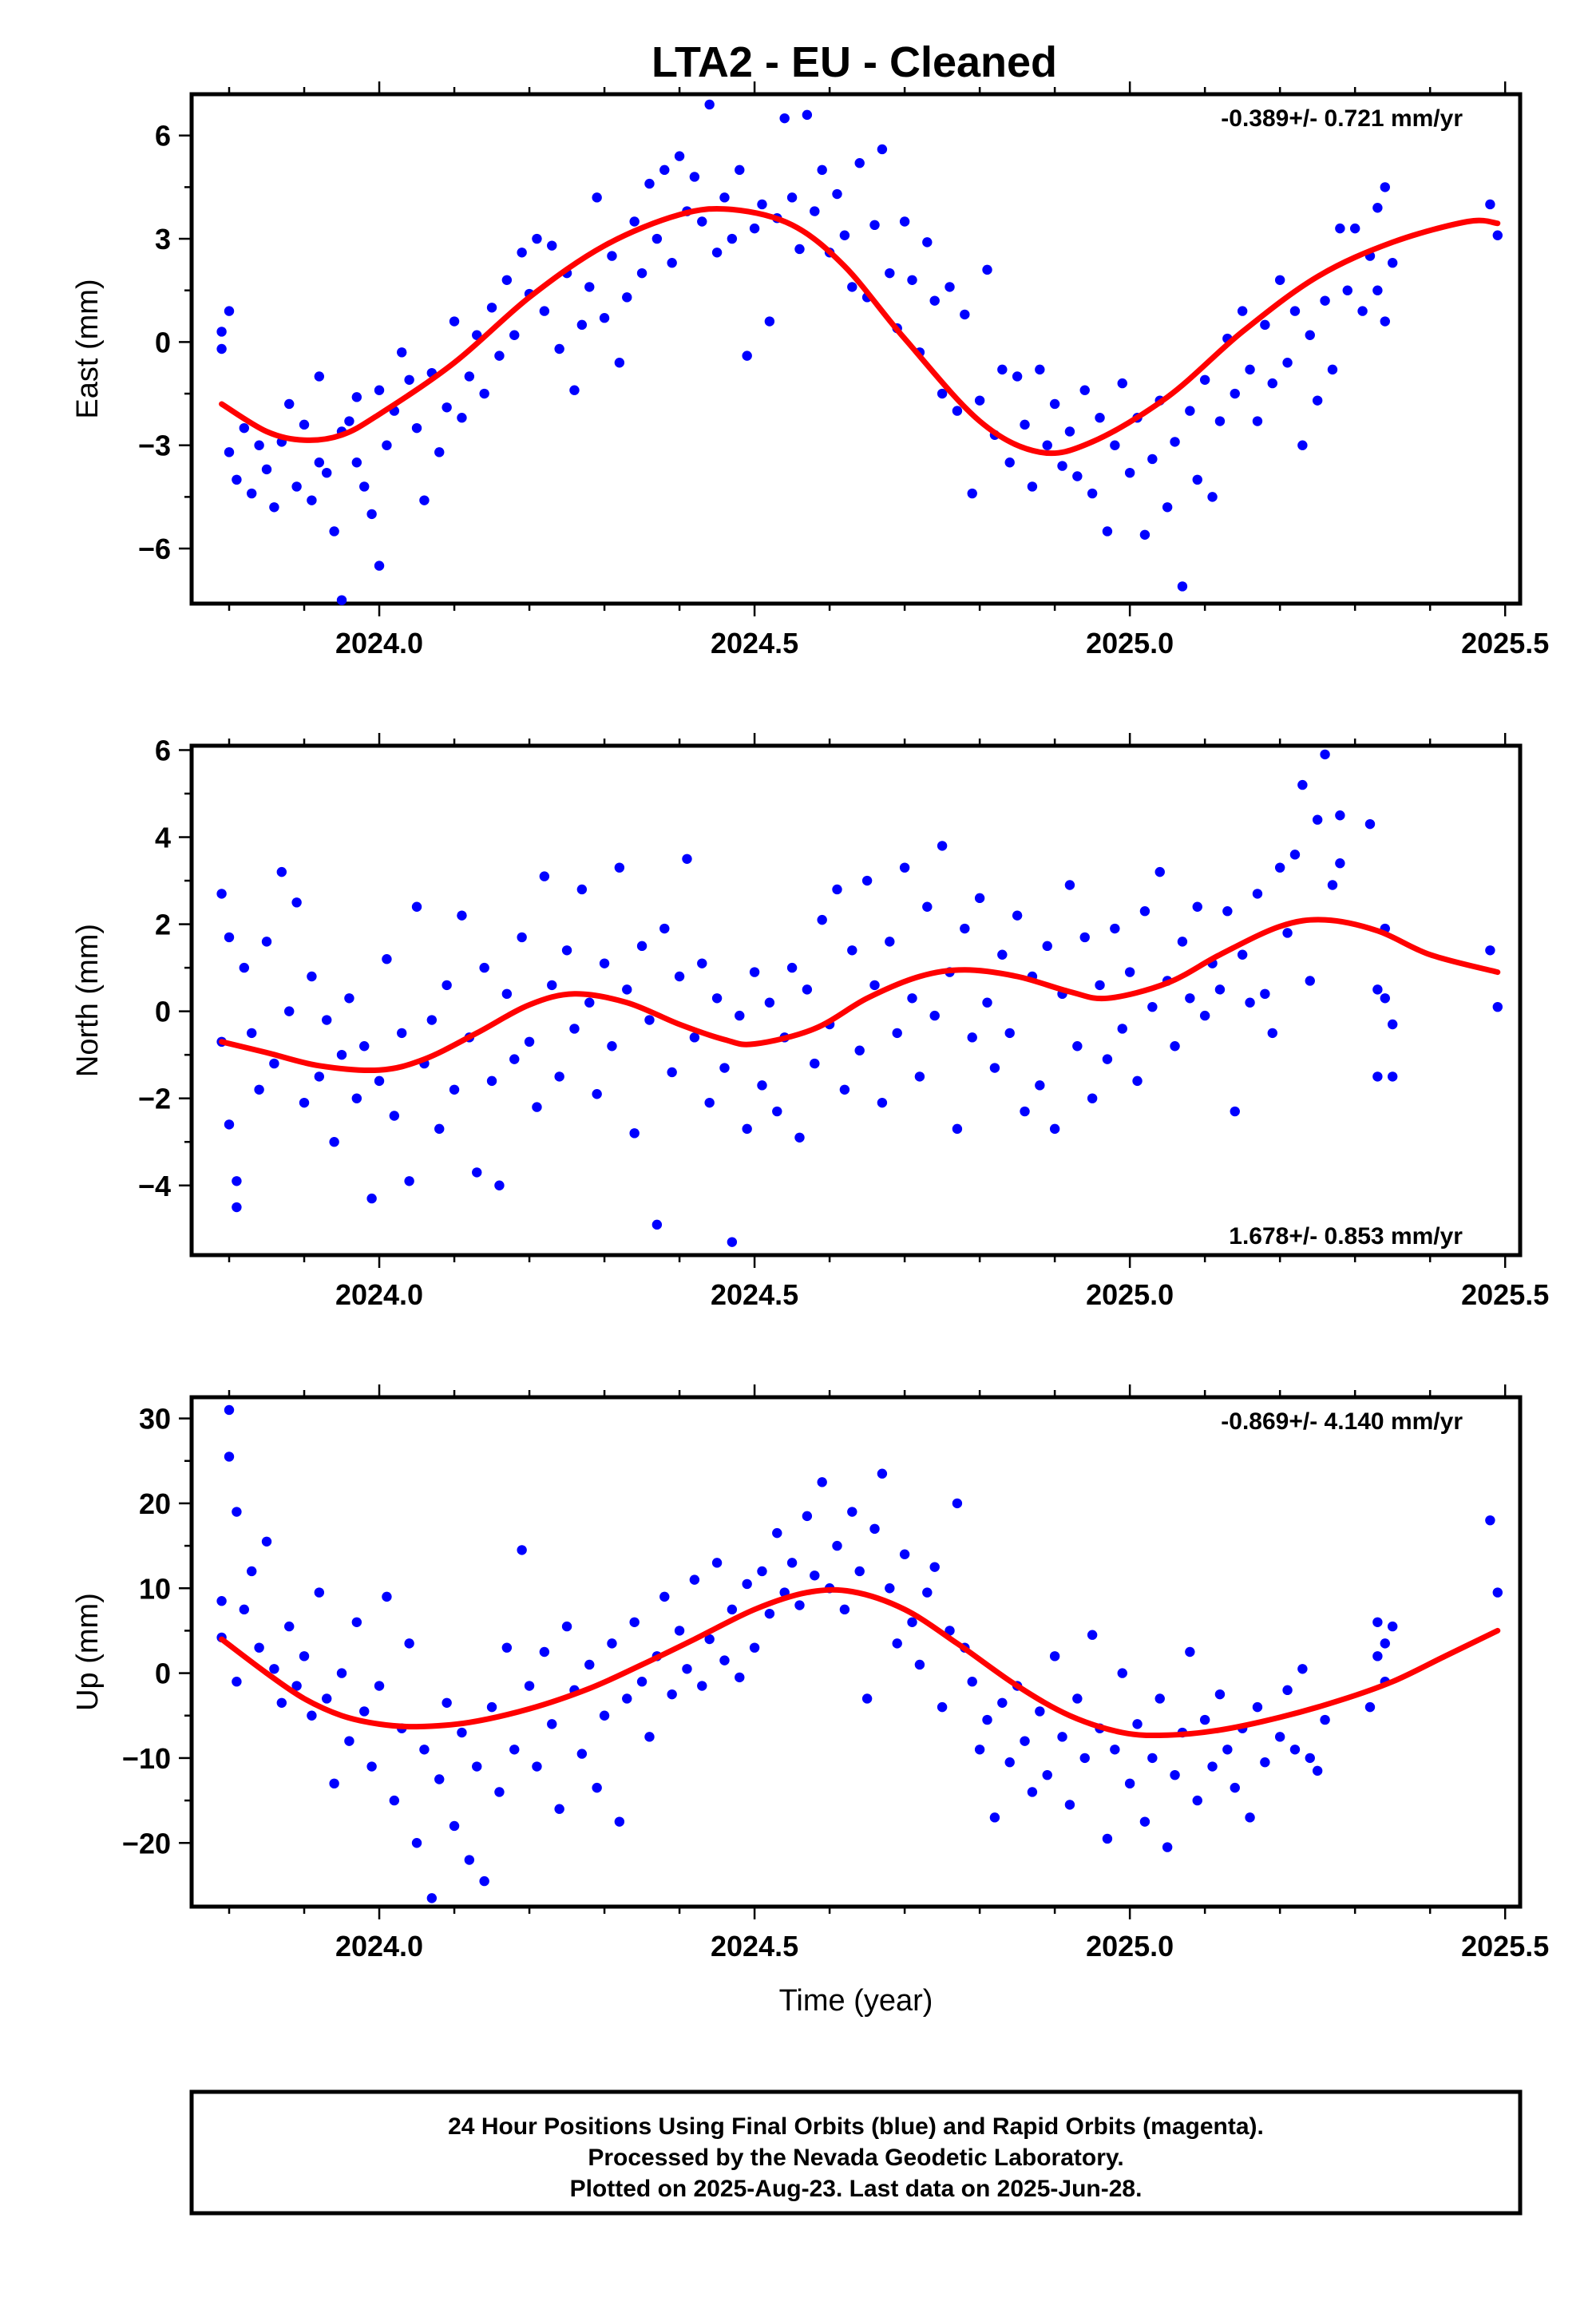  I want to click on y-tick-label: 2, so click(163, 925).